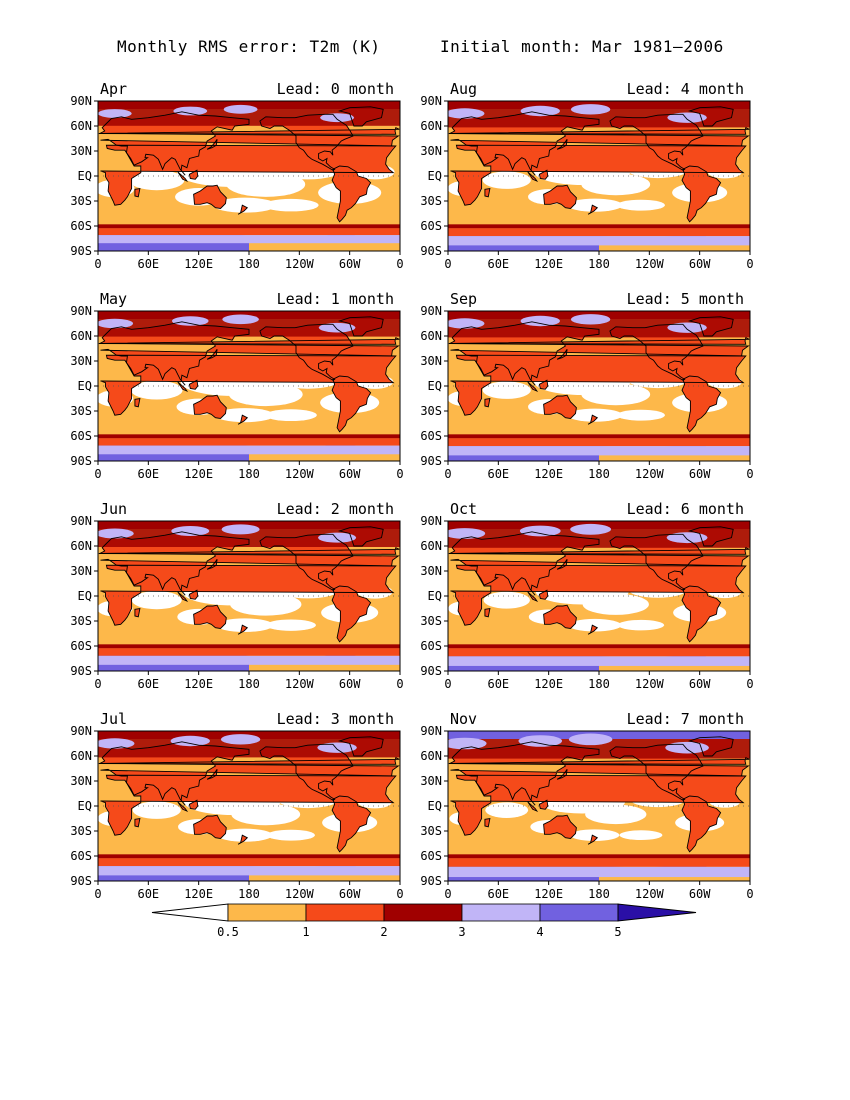 This screenshot has height=1100, width=850. What do you see at coordinates (335, 299) in the screenshot?
I see `panel-lead-label: Lead: 1 month` at bounding box center [335, 299].